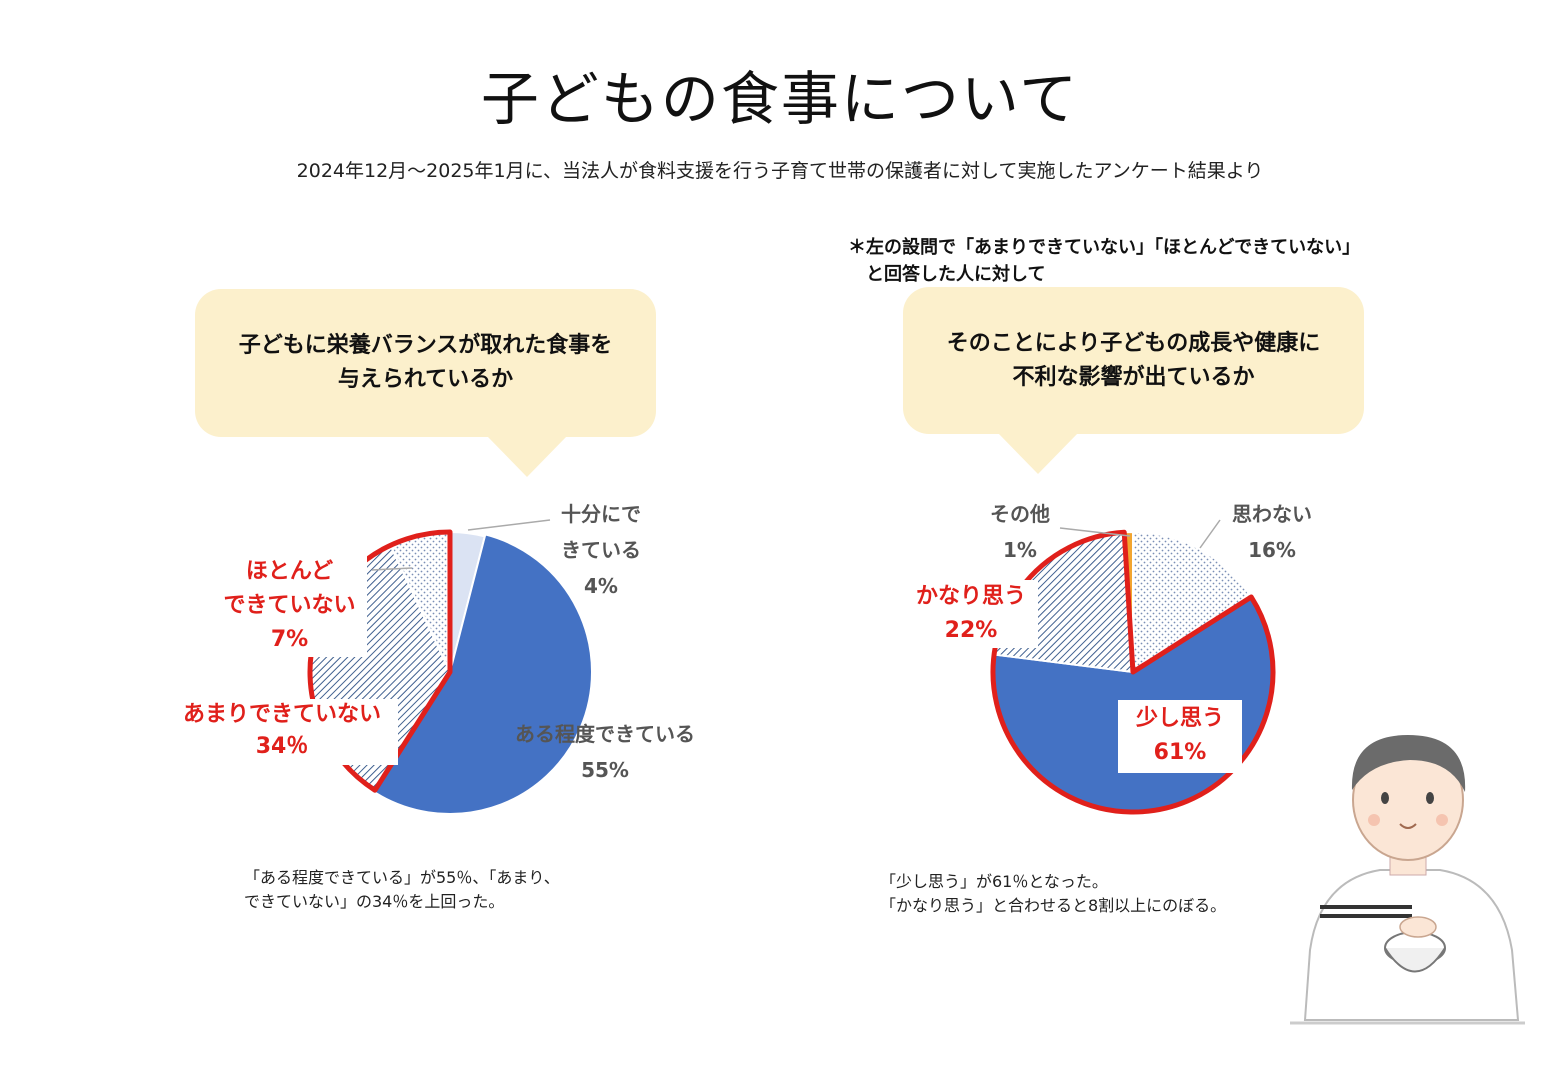  I want to click on label-barely-able-line-2: できていない, so click(289, 605).